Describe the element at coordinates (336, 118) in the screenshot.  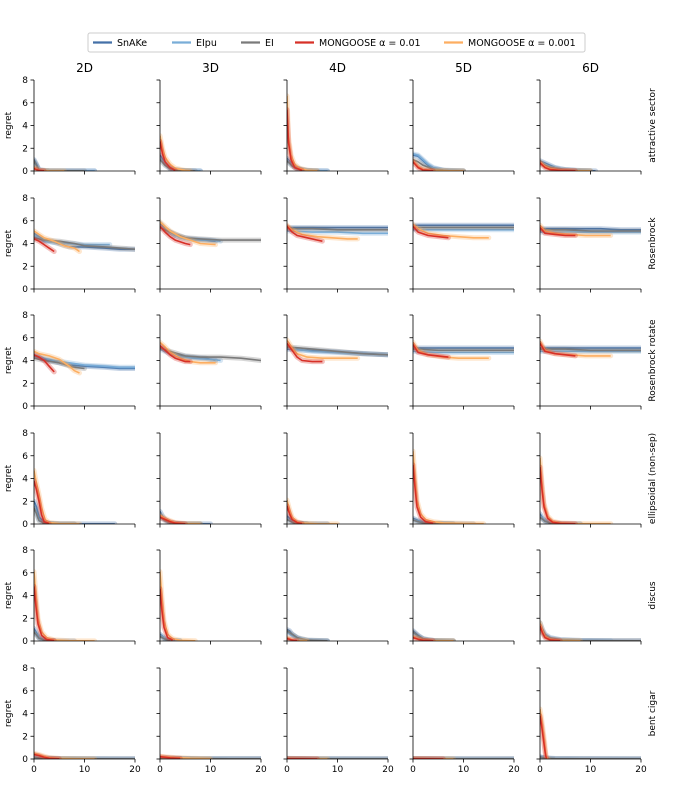
I see `panel: 4D` at that location.